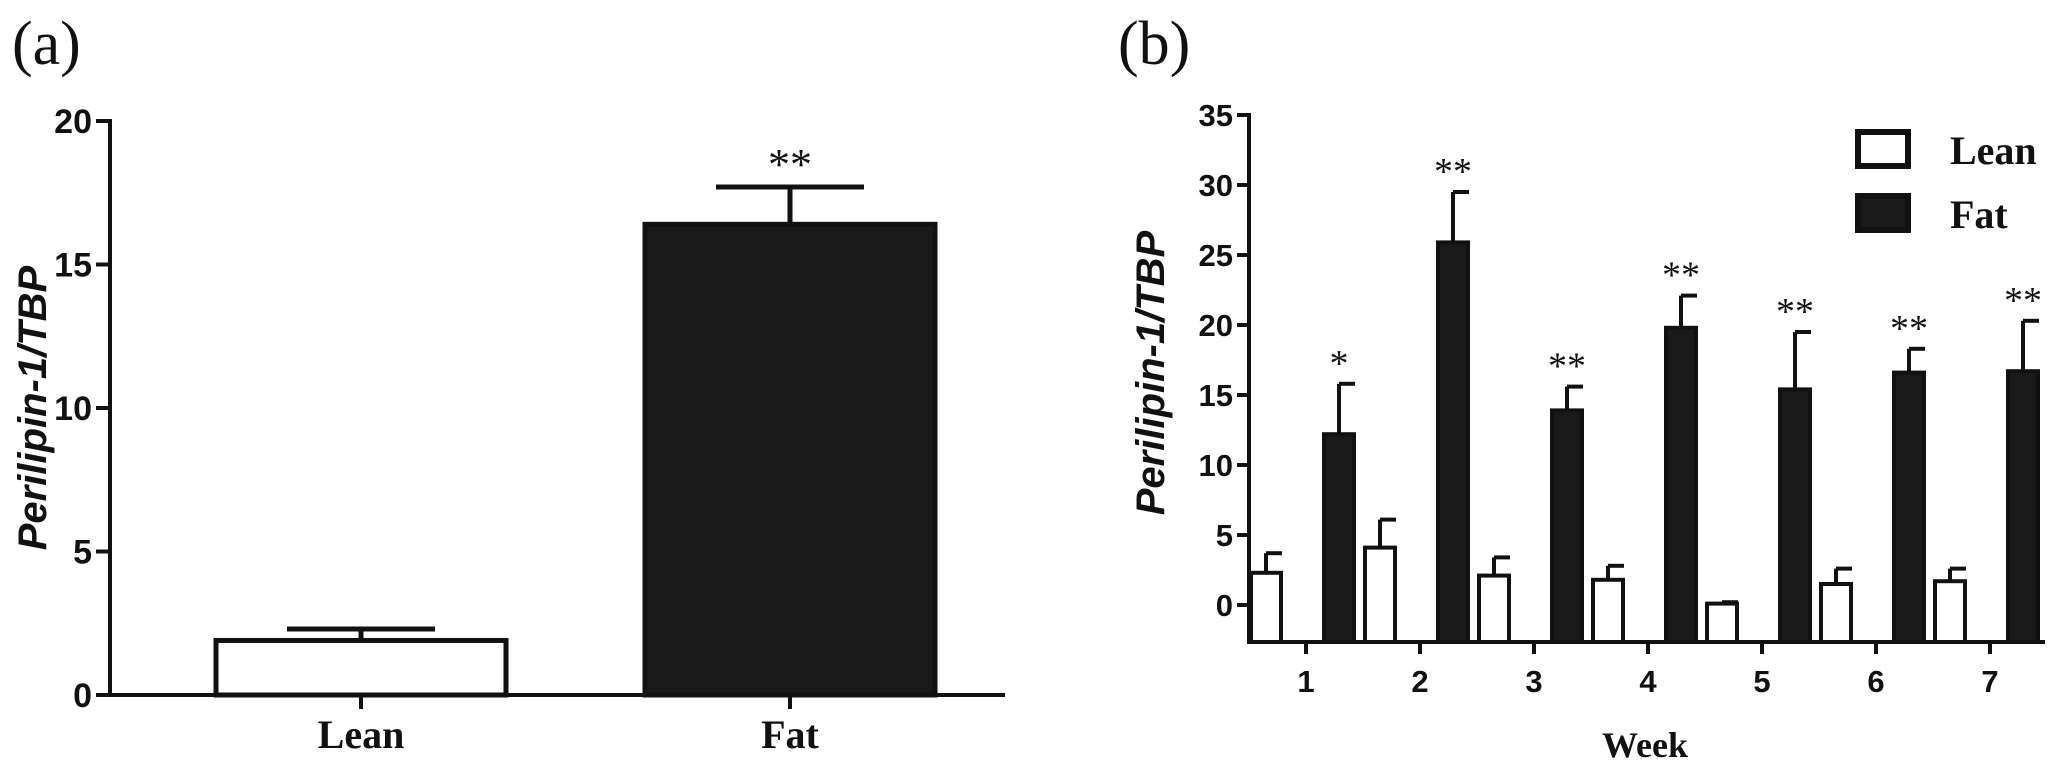 Image resolution: width=2067 pixels, height=776 pixels. What do you see at coordinates (1216, 465) in the screenshot?
I see `panel-b-y-tick-label: 10` at bounding box center [1216, 465].